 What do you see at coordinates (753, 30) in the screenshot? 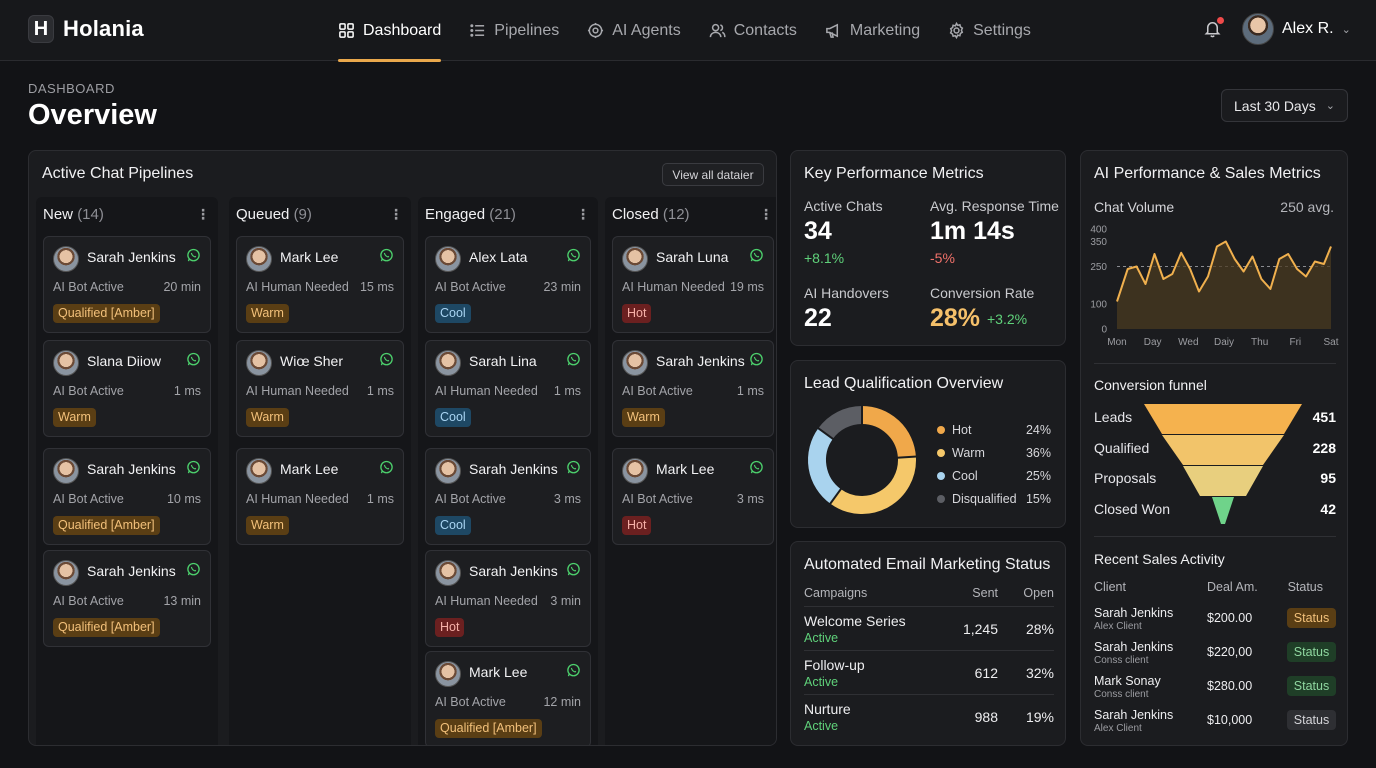
I see `nav-contacts: Contacts` at bounding box center [753, 30].